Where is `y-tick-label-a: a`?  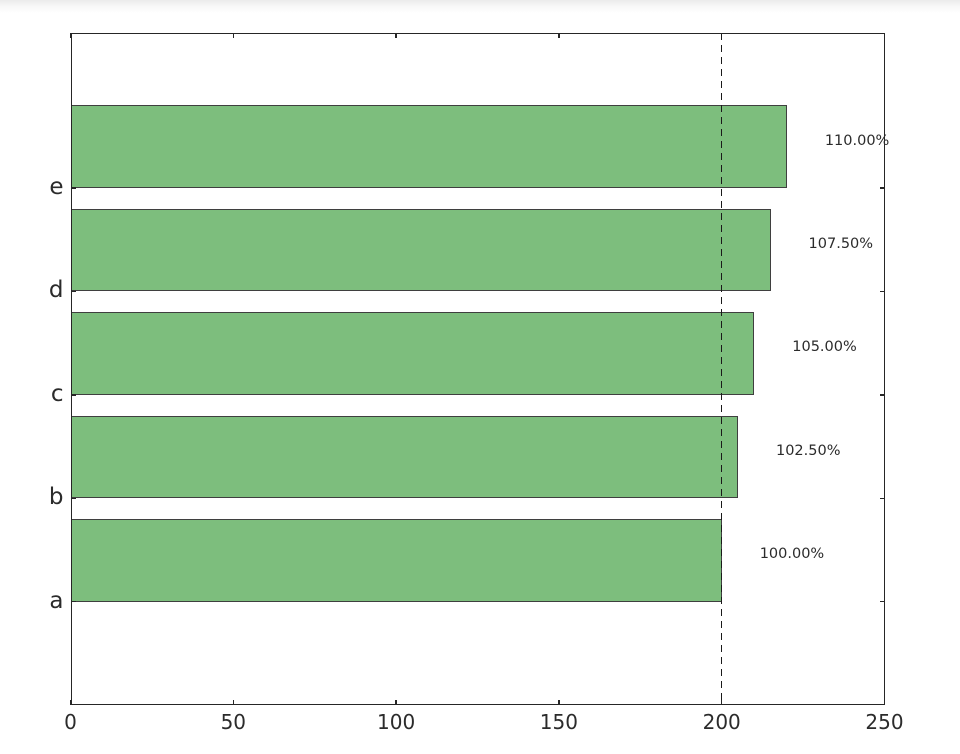
y-tick-label-a: a is located at coordinates (56, 600).